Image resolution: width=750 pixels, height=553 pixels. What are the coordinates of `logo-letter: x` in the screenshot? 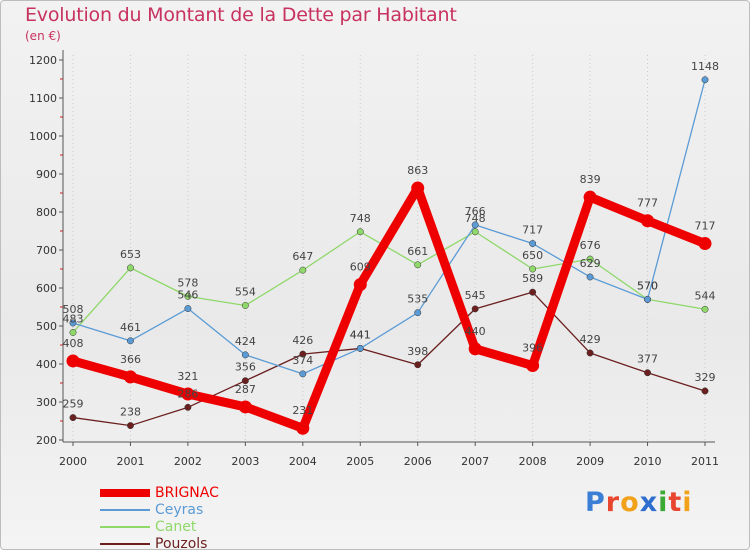 It's located at (649, 502).